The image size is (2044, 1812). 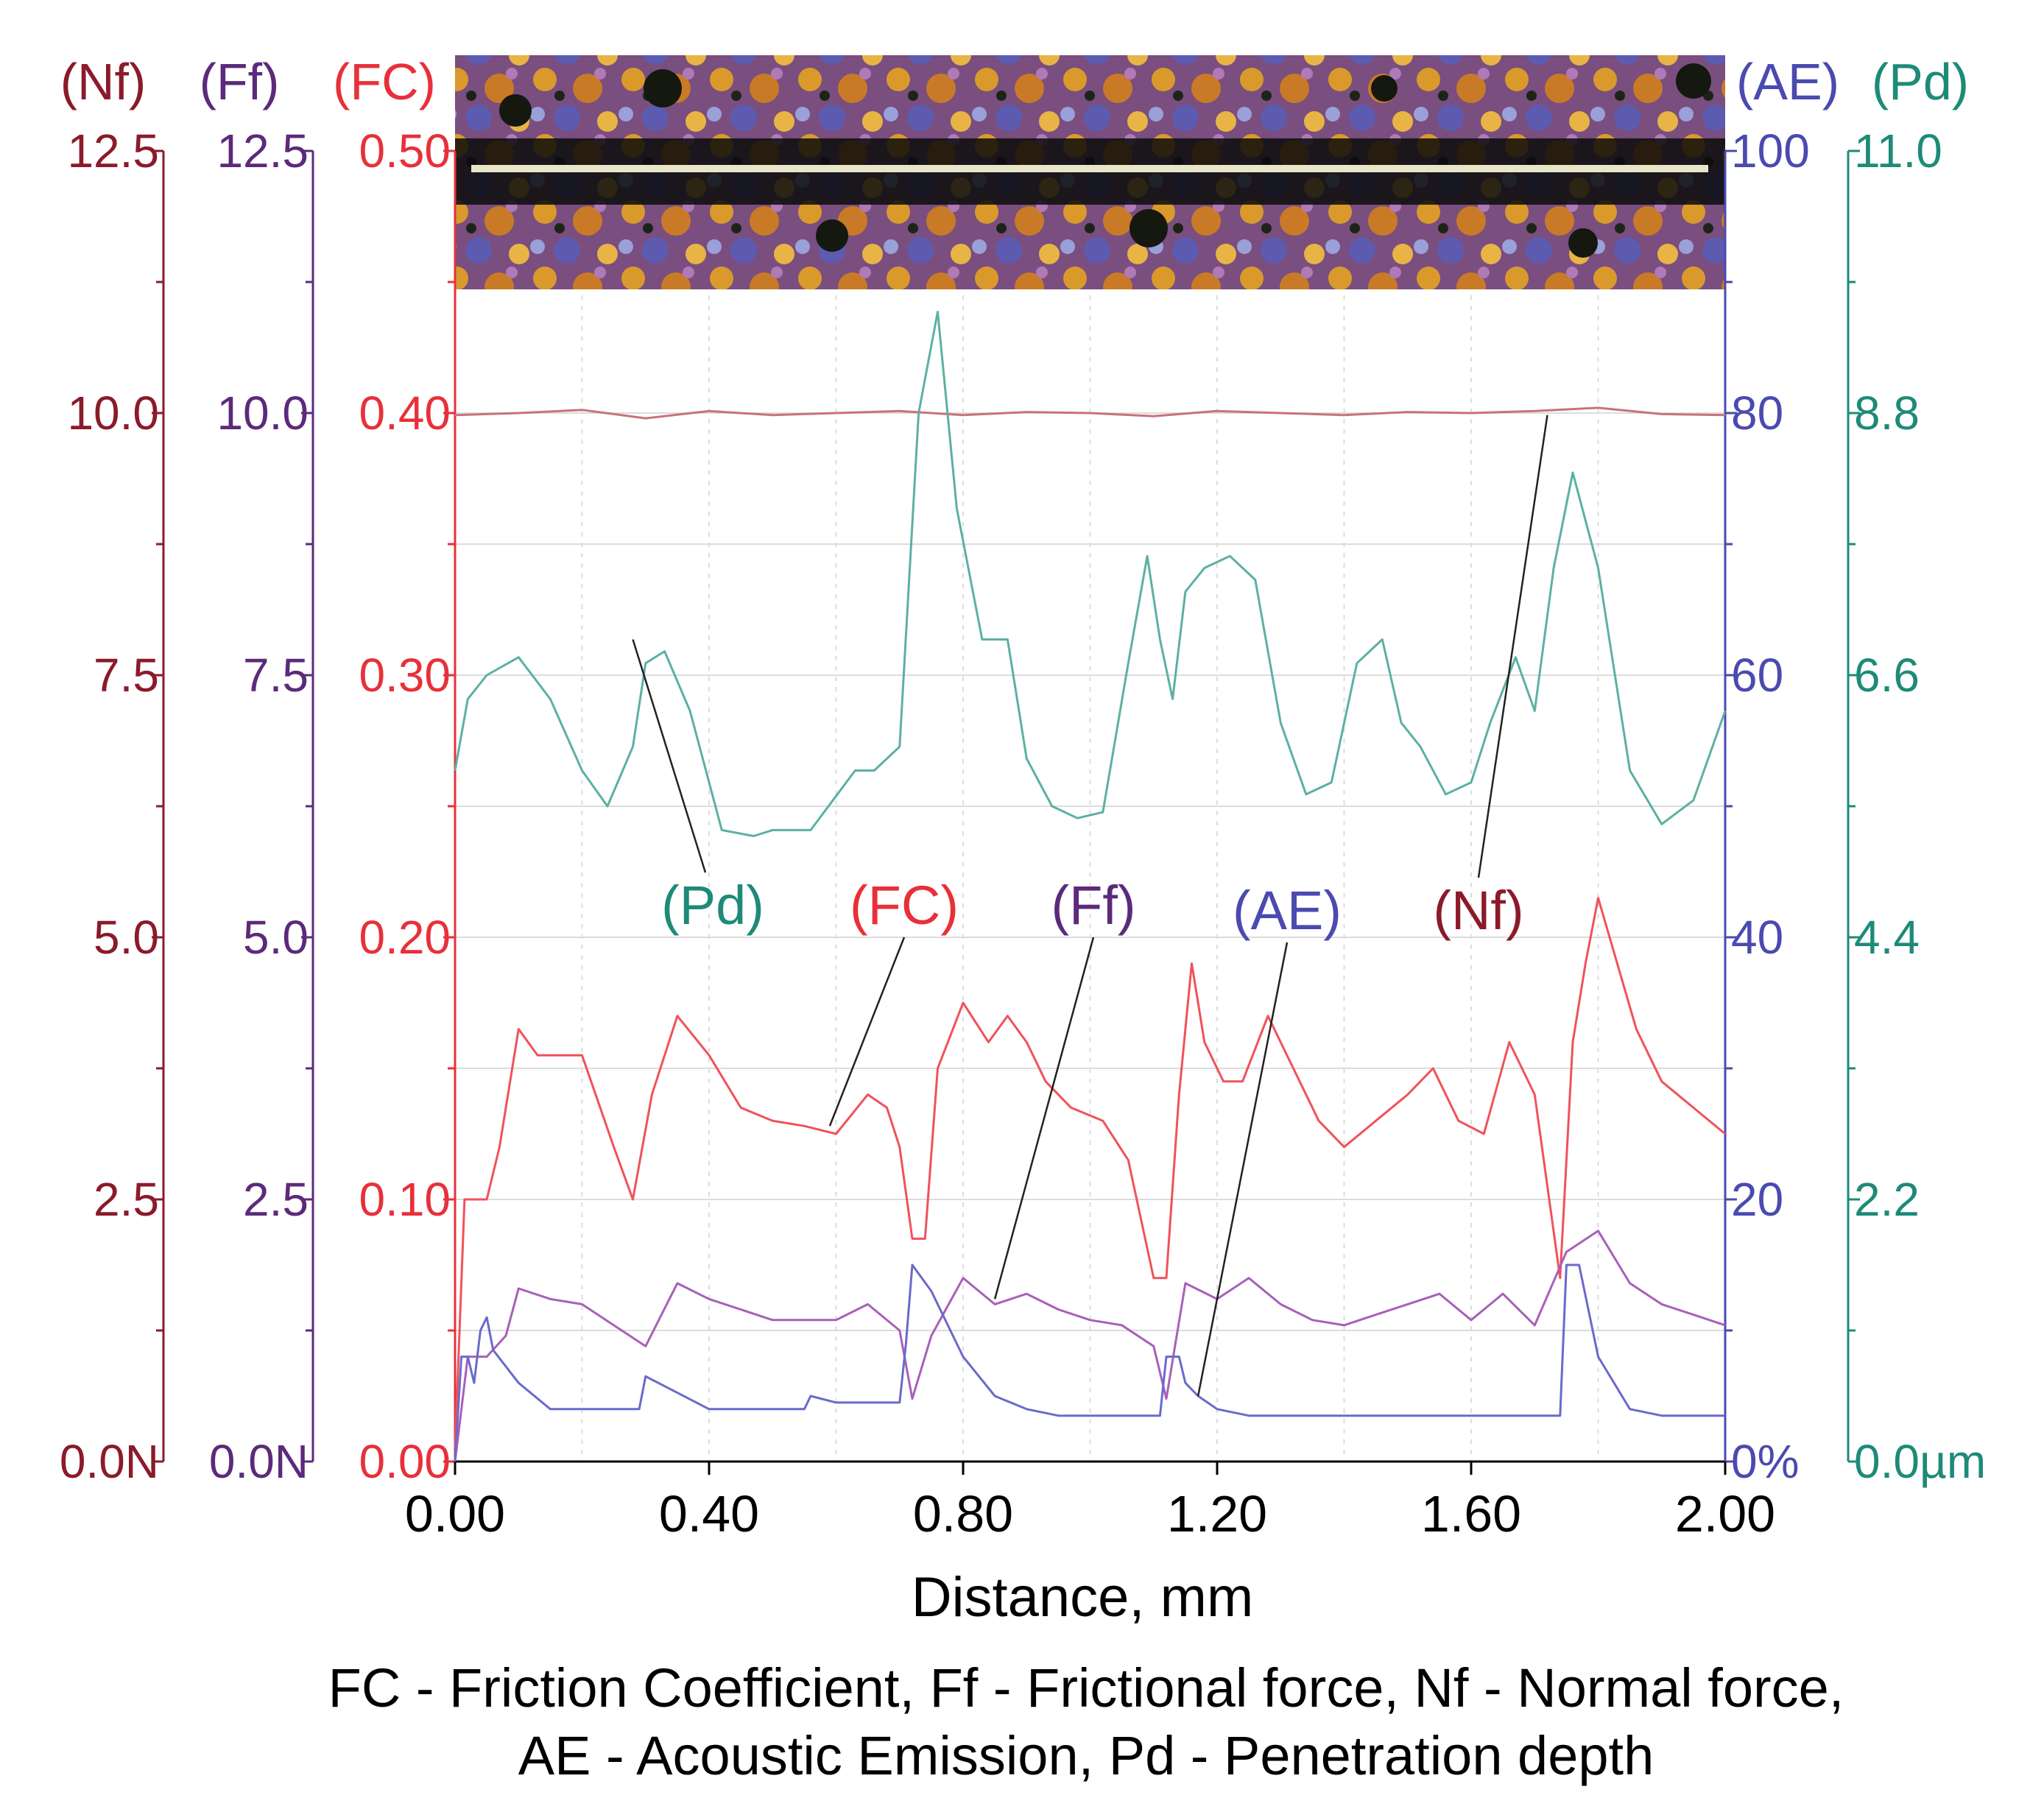 I want to click on annotation-label-ff: (Ff), so click(x=1093, y=906).